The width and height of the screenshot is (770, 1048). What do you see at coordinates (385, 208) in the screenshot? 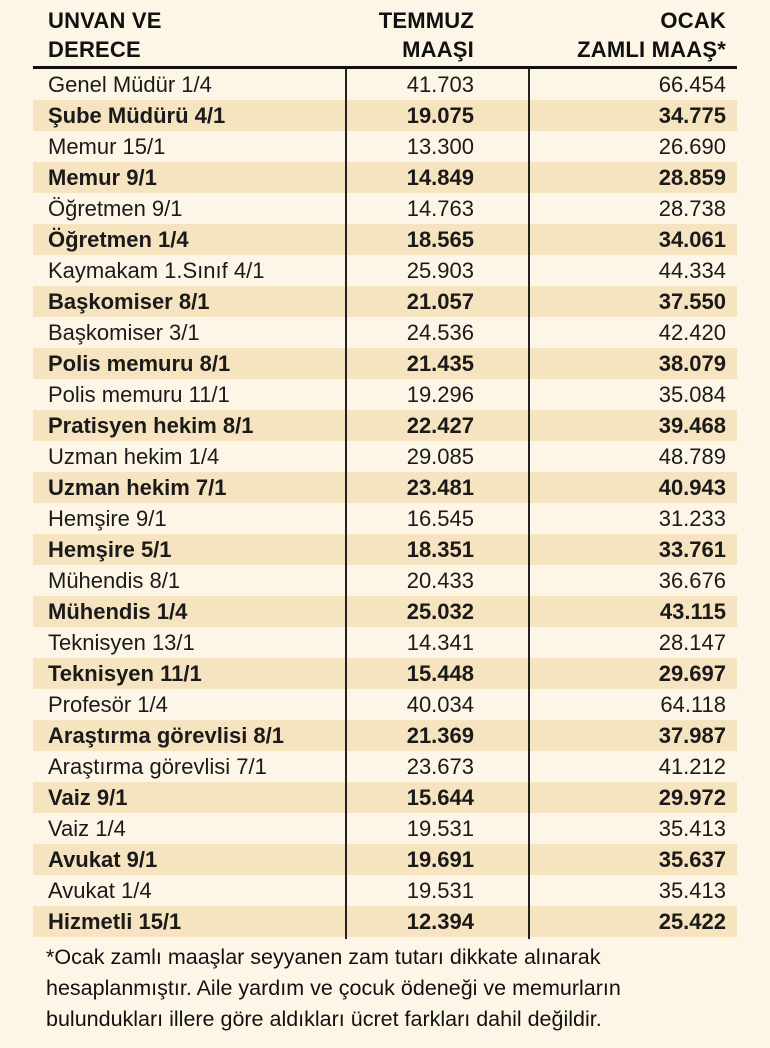
I see `table-row: Öğretmen 9/1 14.763 28.738` at bounding box center [385, 208].